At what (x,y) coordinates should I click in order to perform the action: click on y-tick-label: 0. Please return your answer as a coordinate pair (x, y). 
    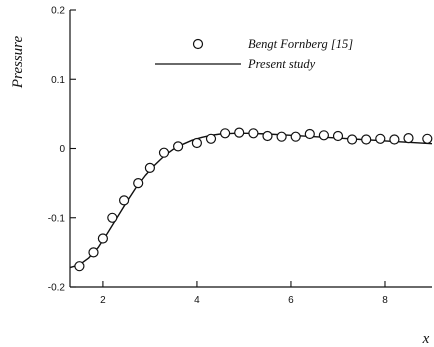
    Looking at the image, I should click on (62, 149).